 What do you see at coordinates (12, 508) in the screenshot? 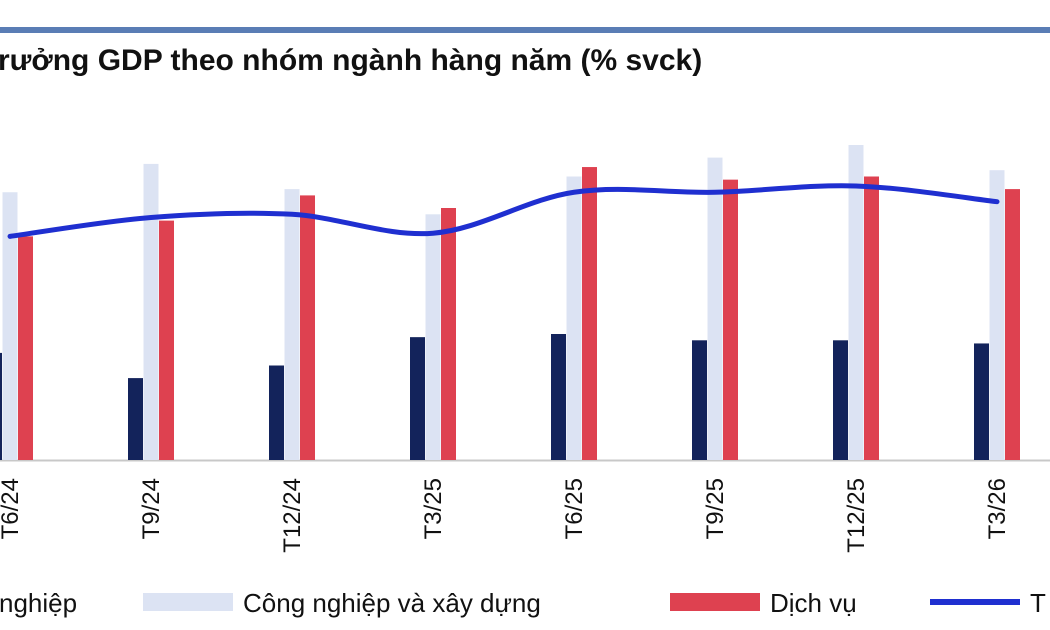
I see `x-tick-label: T6/24` at bounding box center [12, 508].